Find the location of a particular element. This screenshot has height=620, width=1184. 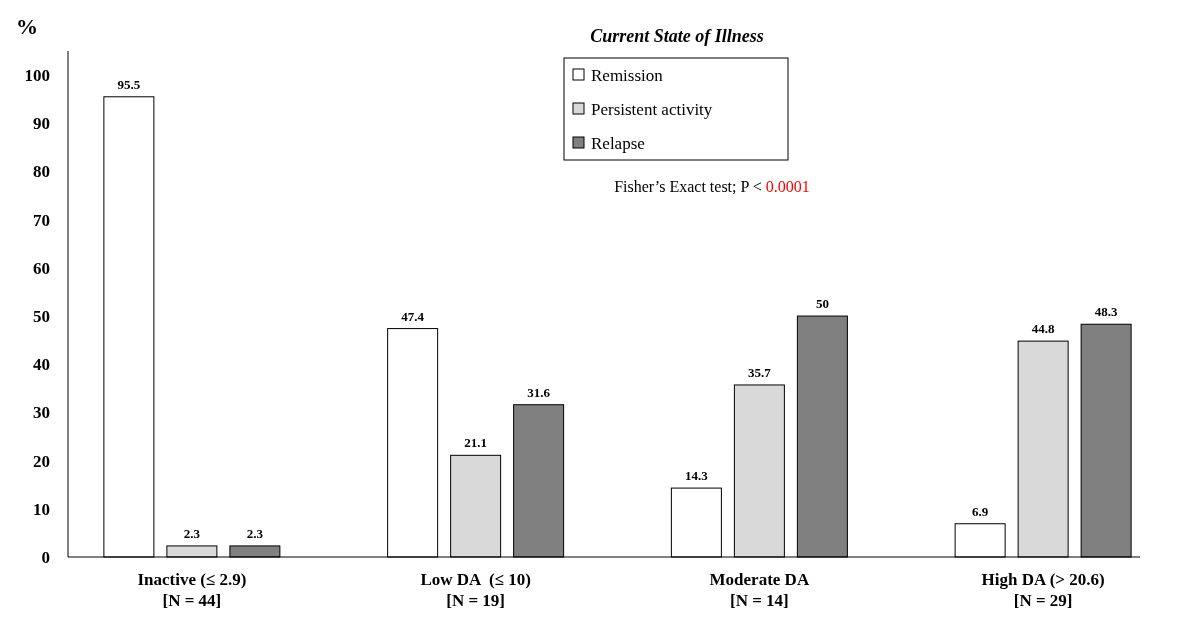

annotation: Fisher’s Exact test; P < 0.0001 is located at coordinates (712, 186).